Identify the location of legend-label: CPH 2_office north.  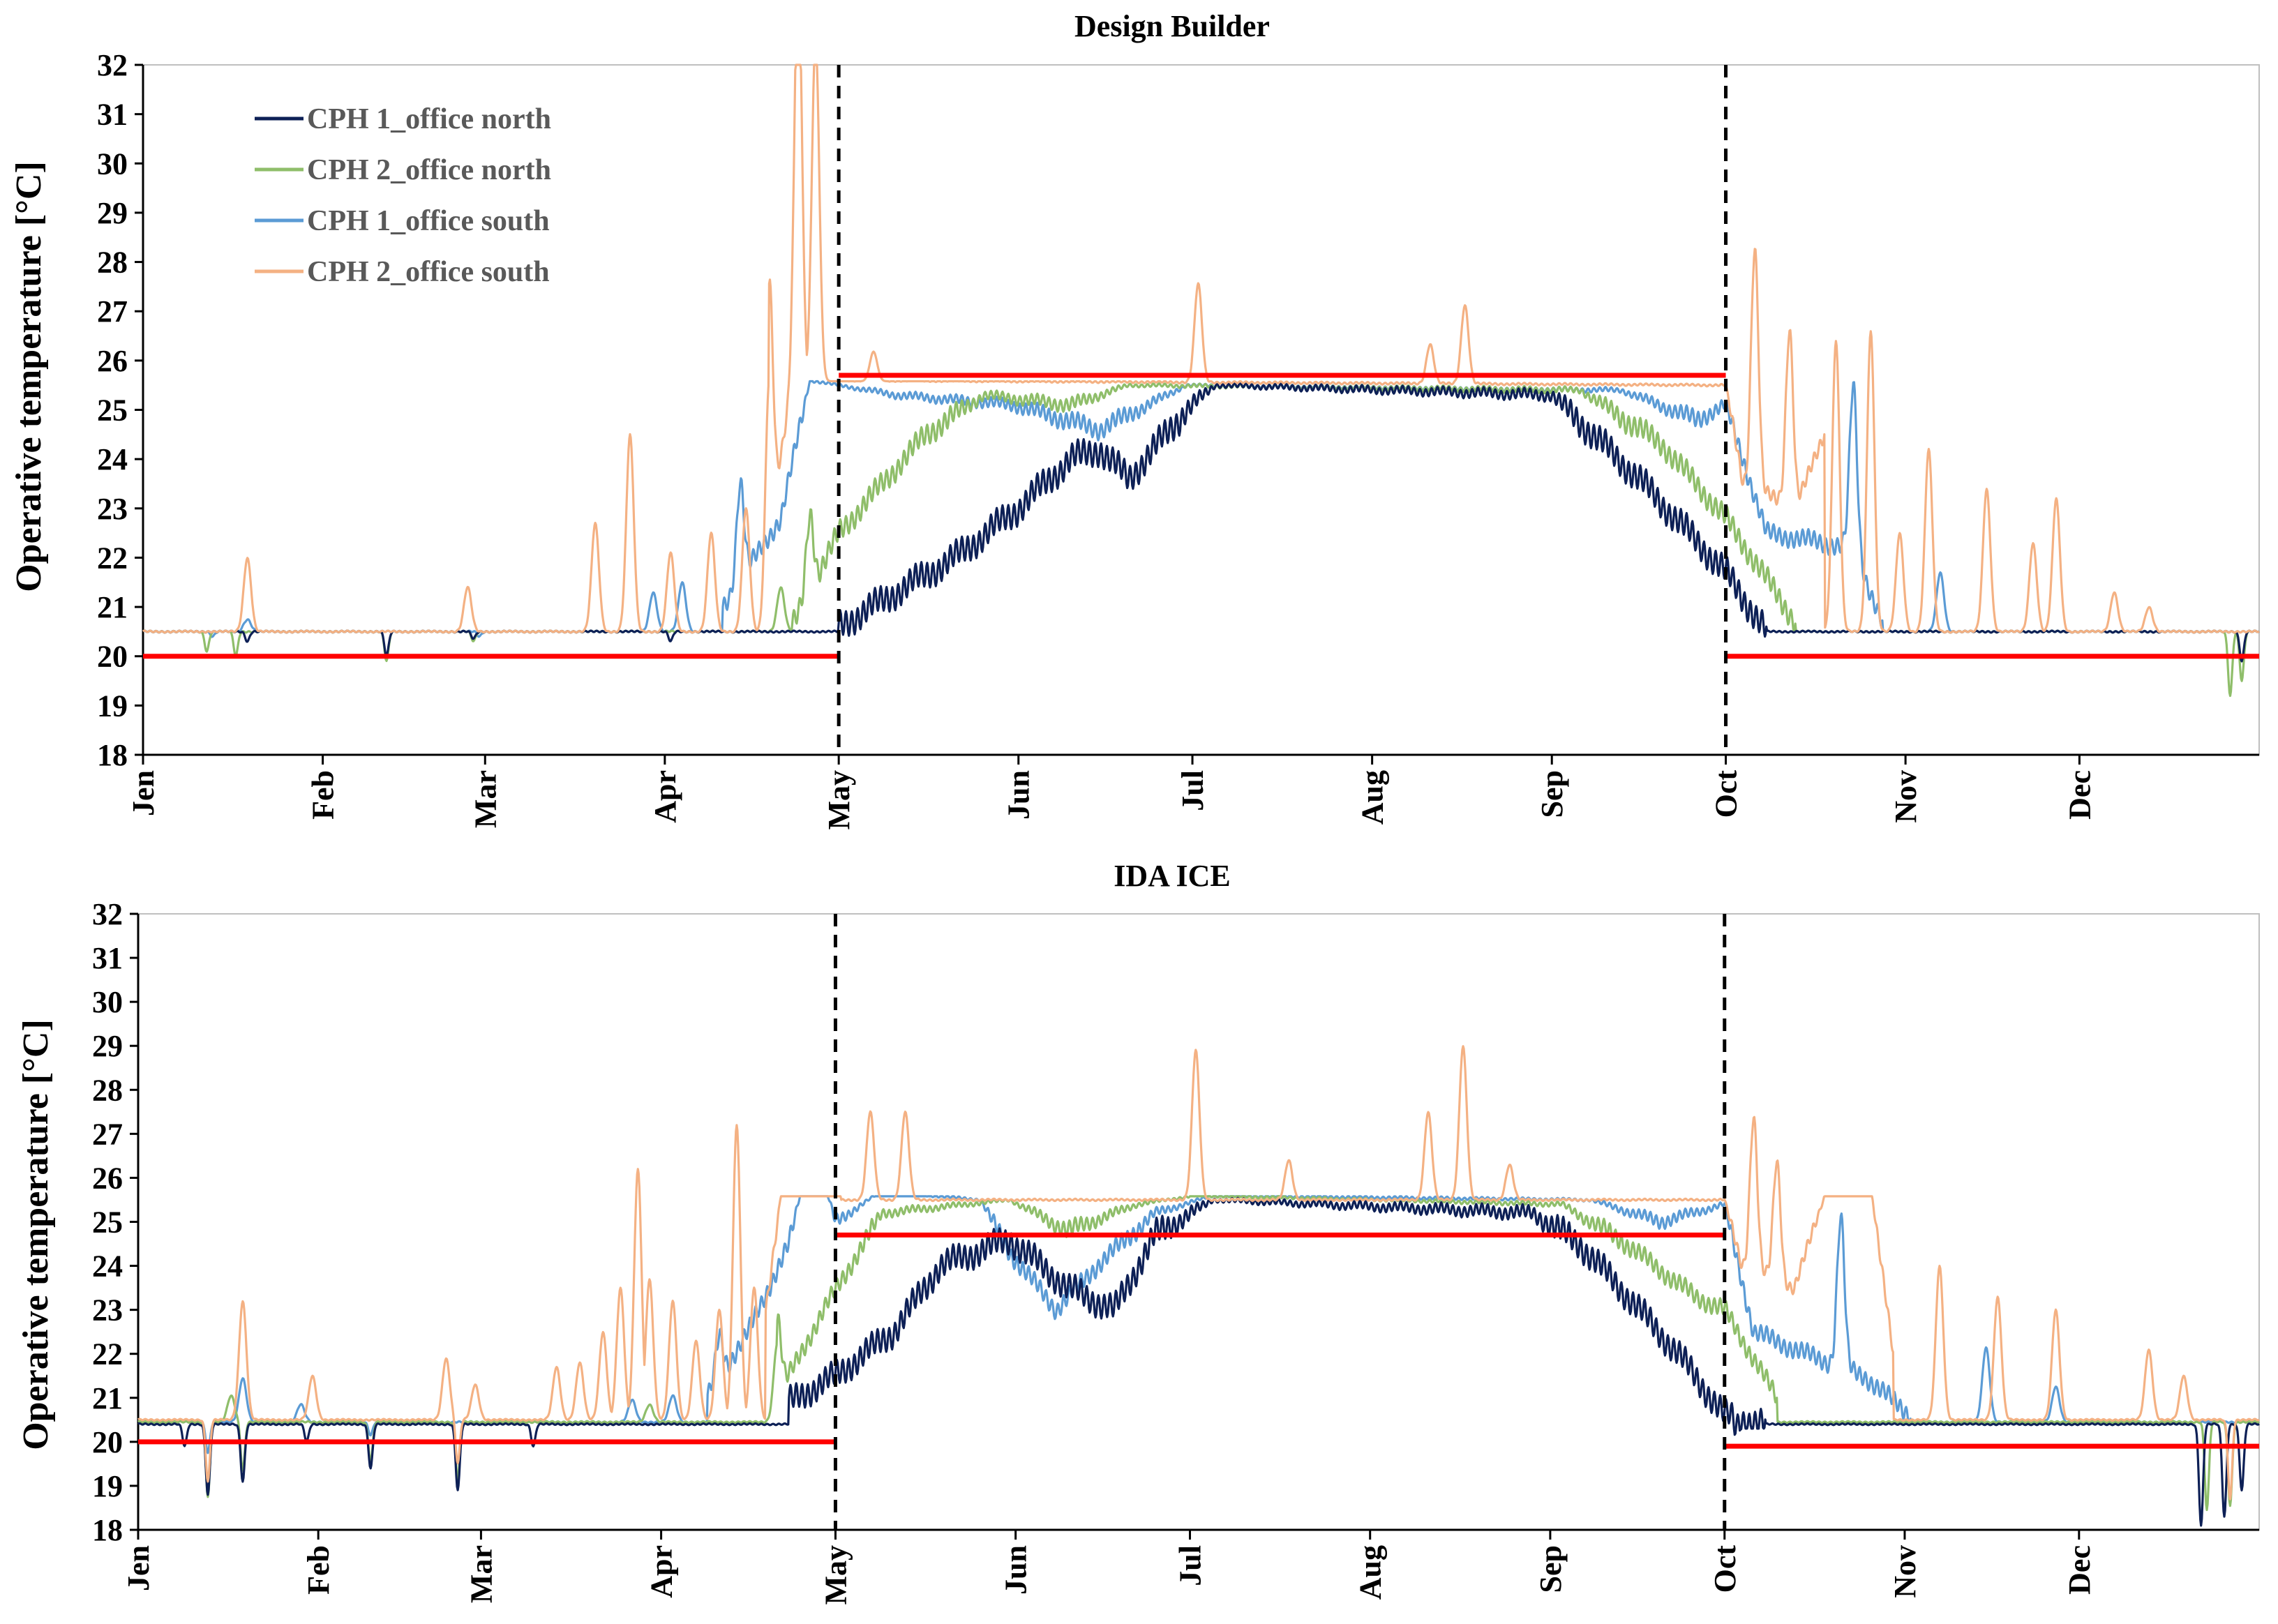
(429, 170).